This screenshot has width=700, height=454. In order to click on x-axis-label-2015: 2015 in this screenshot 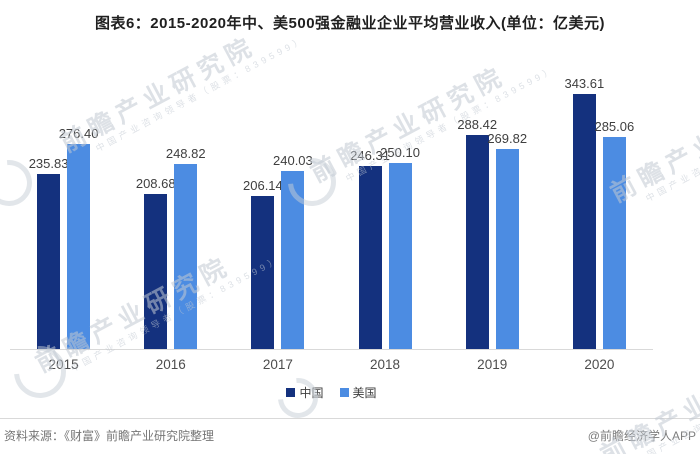, I will do `click(63, 364)`.